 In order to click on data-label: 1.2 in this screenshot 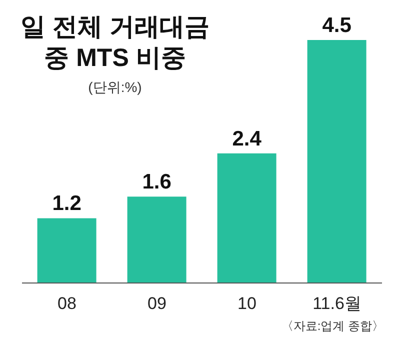, I will do `click(67, 204)`.